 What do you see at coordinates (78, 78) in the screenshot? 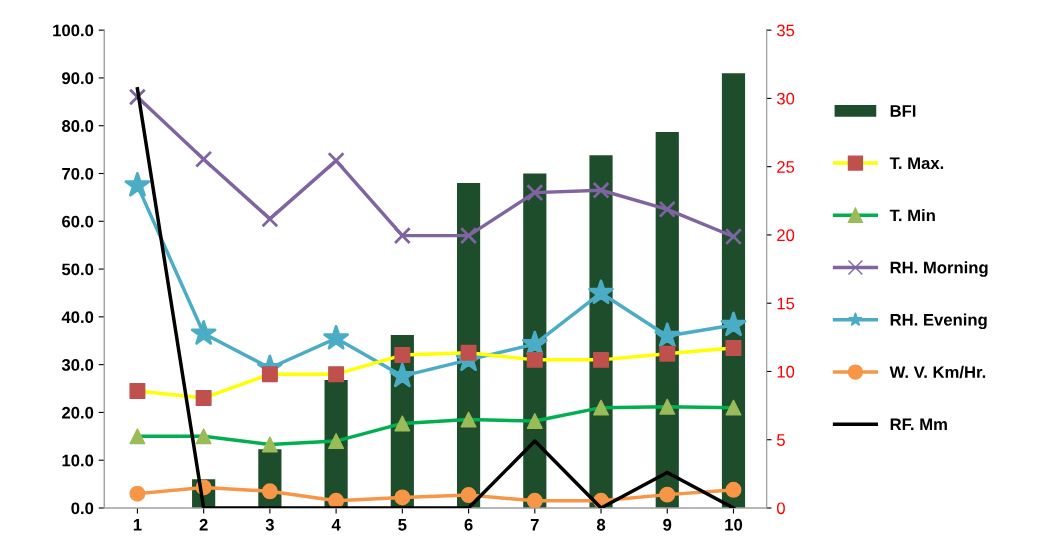
I see `y-tick-label: 90.0` at bounding box center [78, 78].